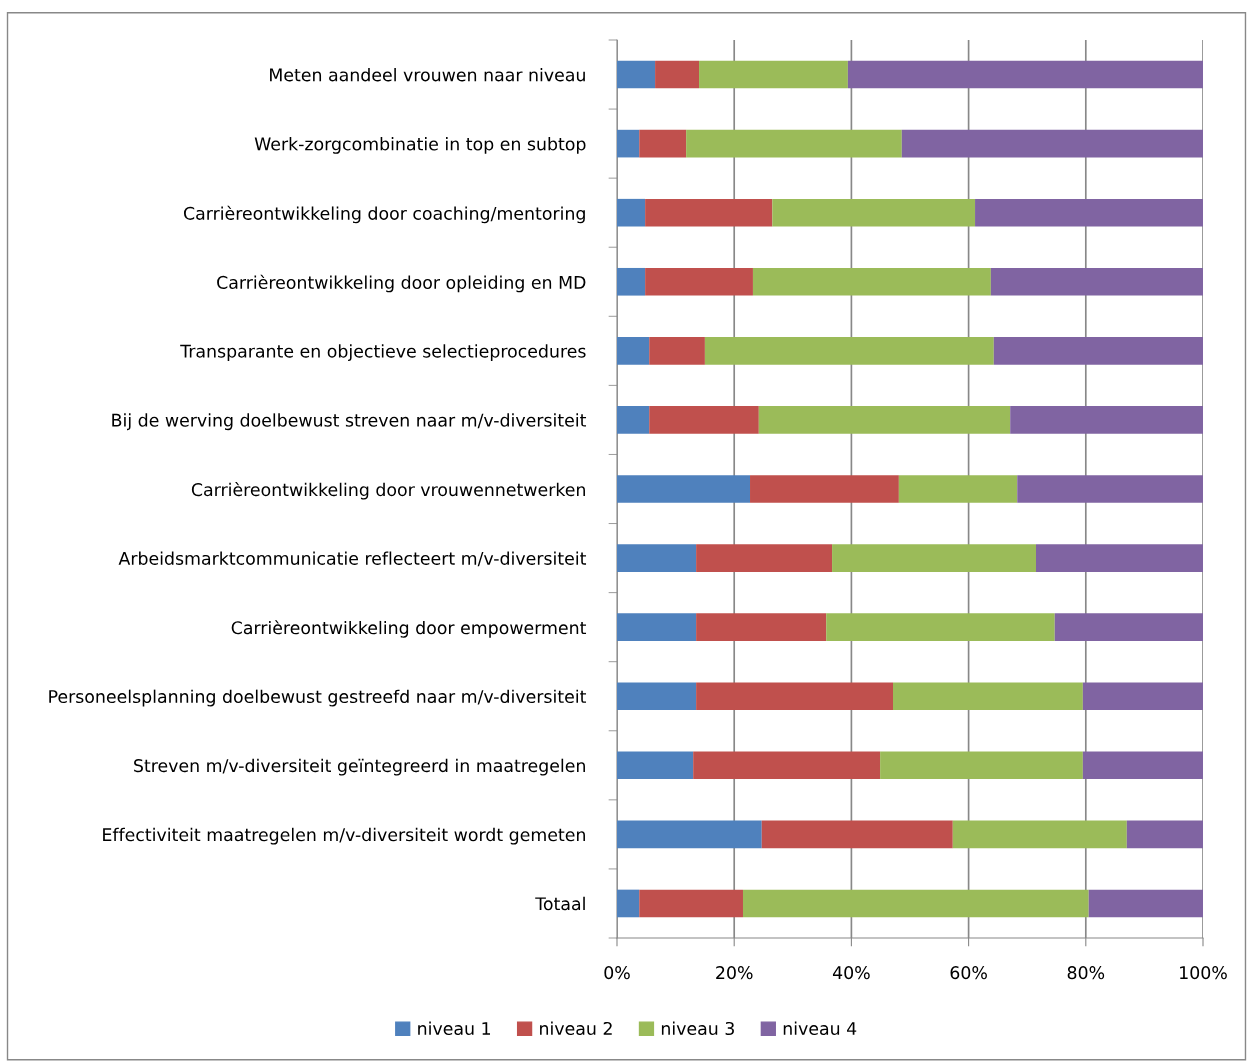 Image resolution: width=1253 pixels, height=1063 pixels. I want to click on x-tick-label: 40%, so click(851, 973).